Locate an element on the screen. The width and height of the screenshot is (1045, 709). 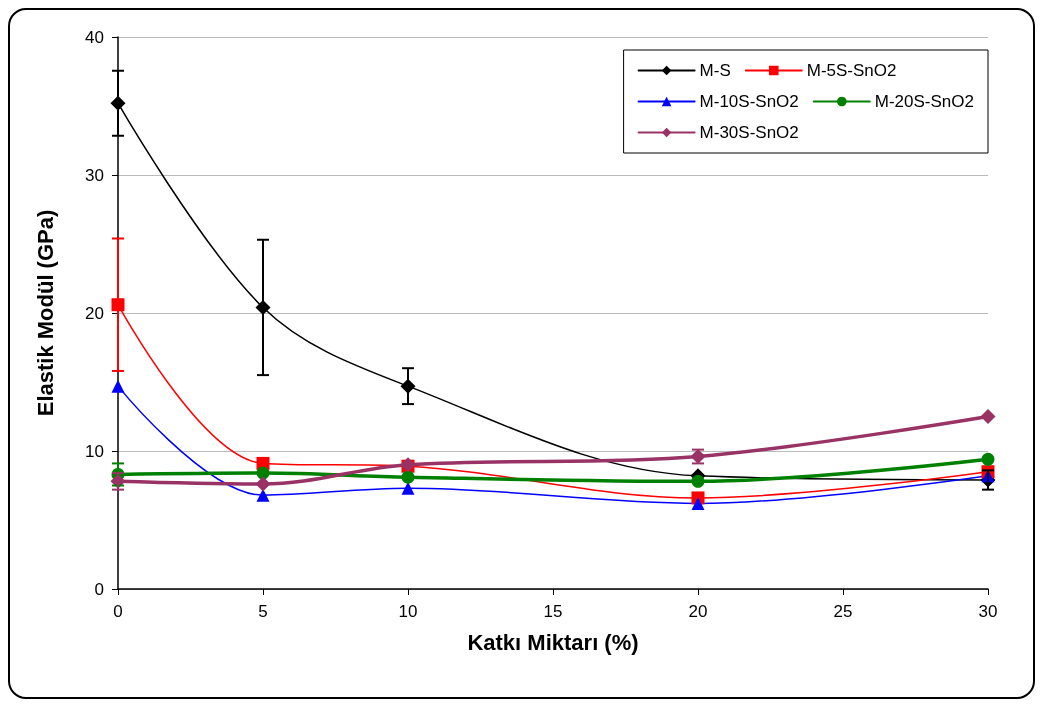
legend-label: M-30S-SnO2 is located at coordinates (749, 132).